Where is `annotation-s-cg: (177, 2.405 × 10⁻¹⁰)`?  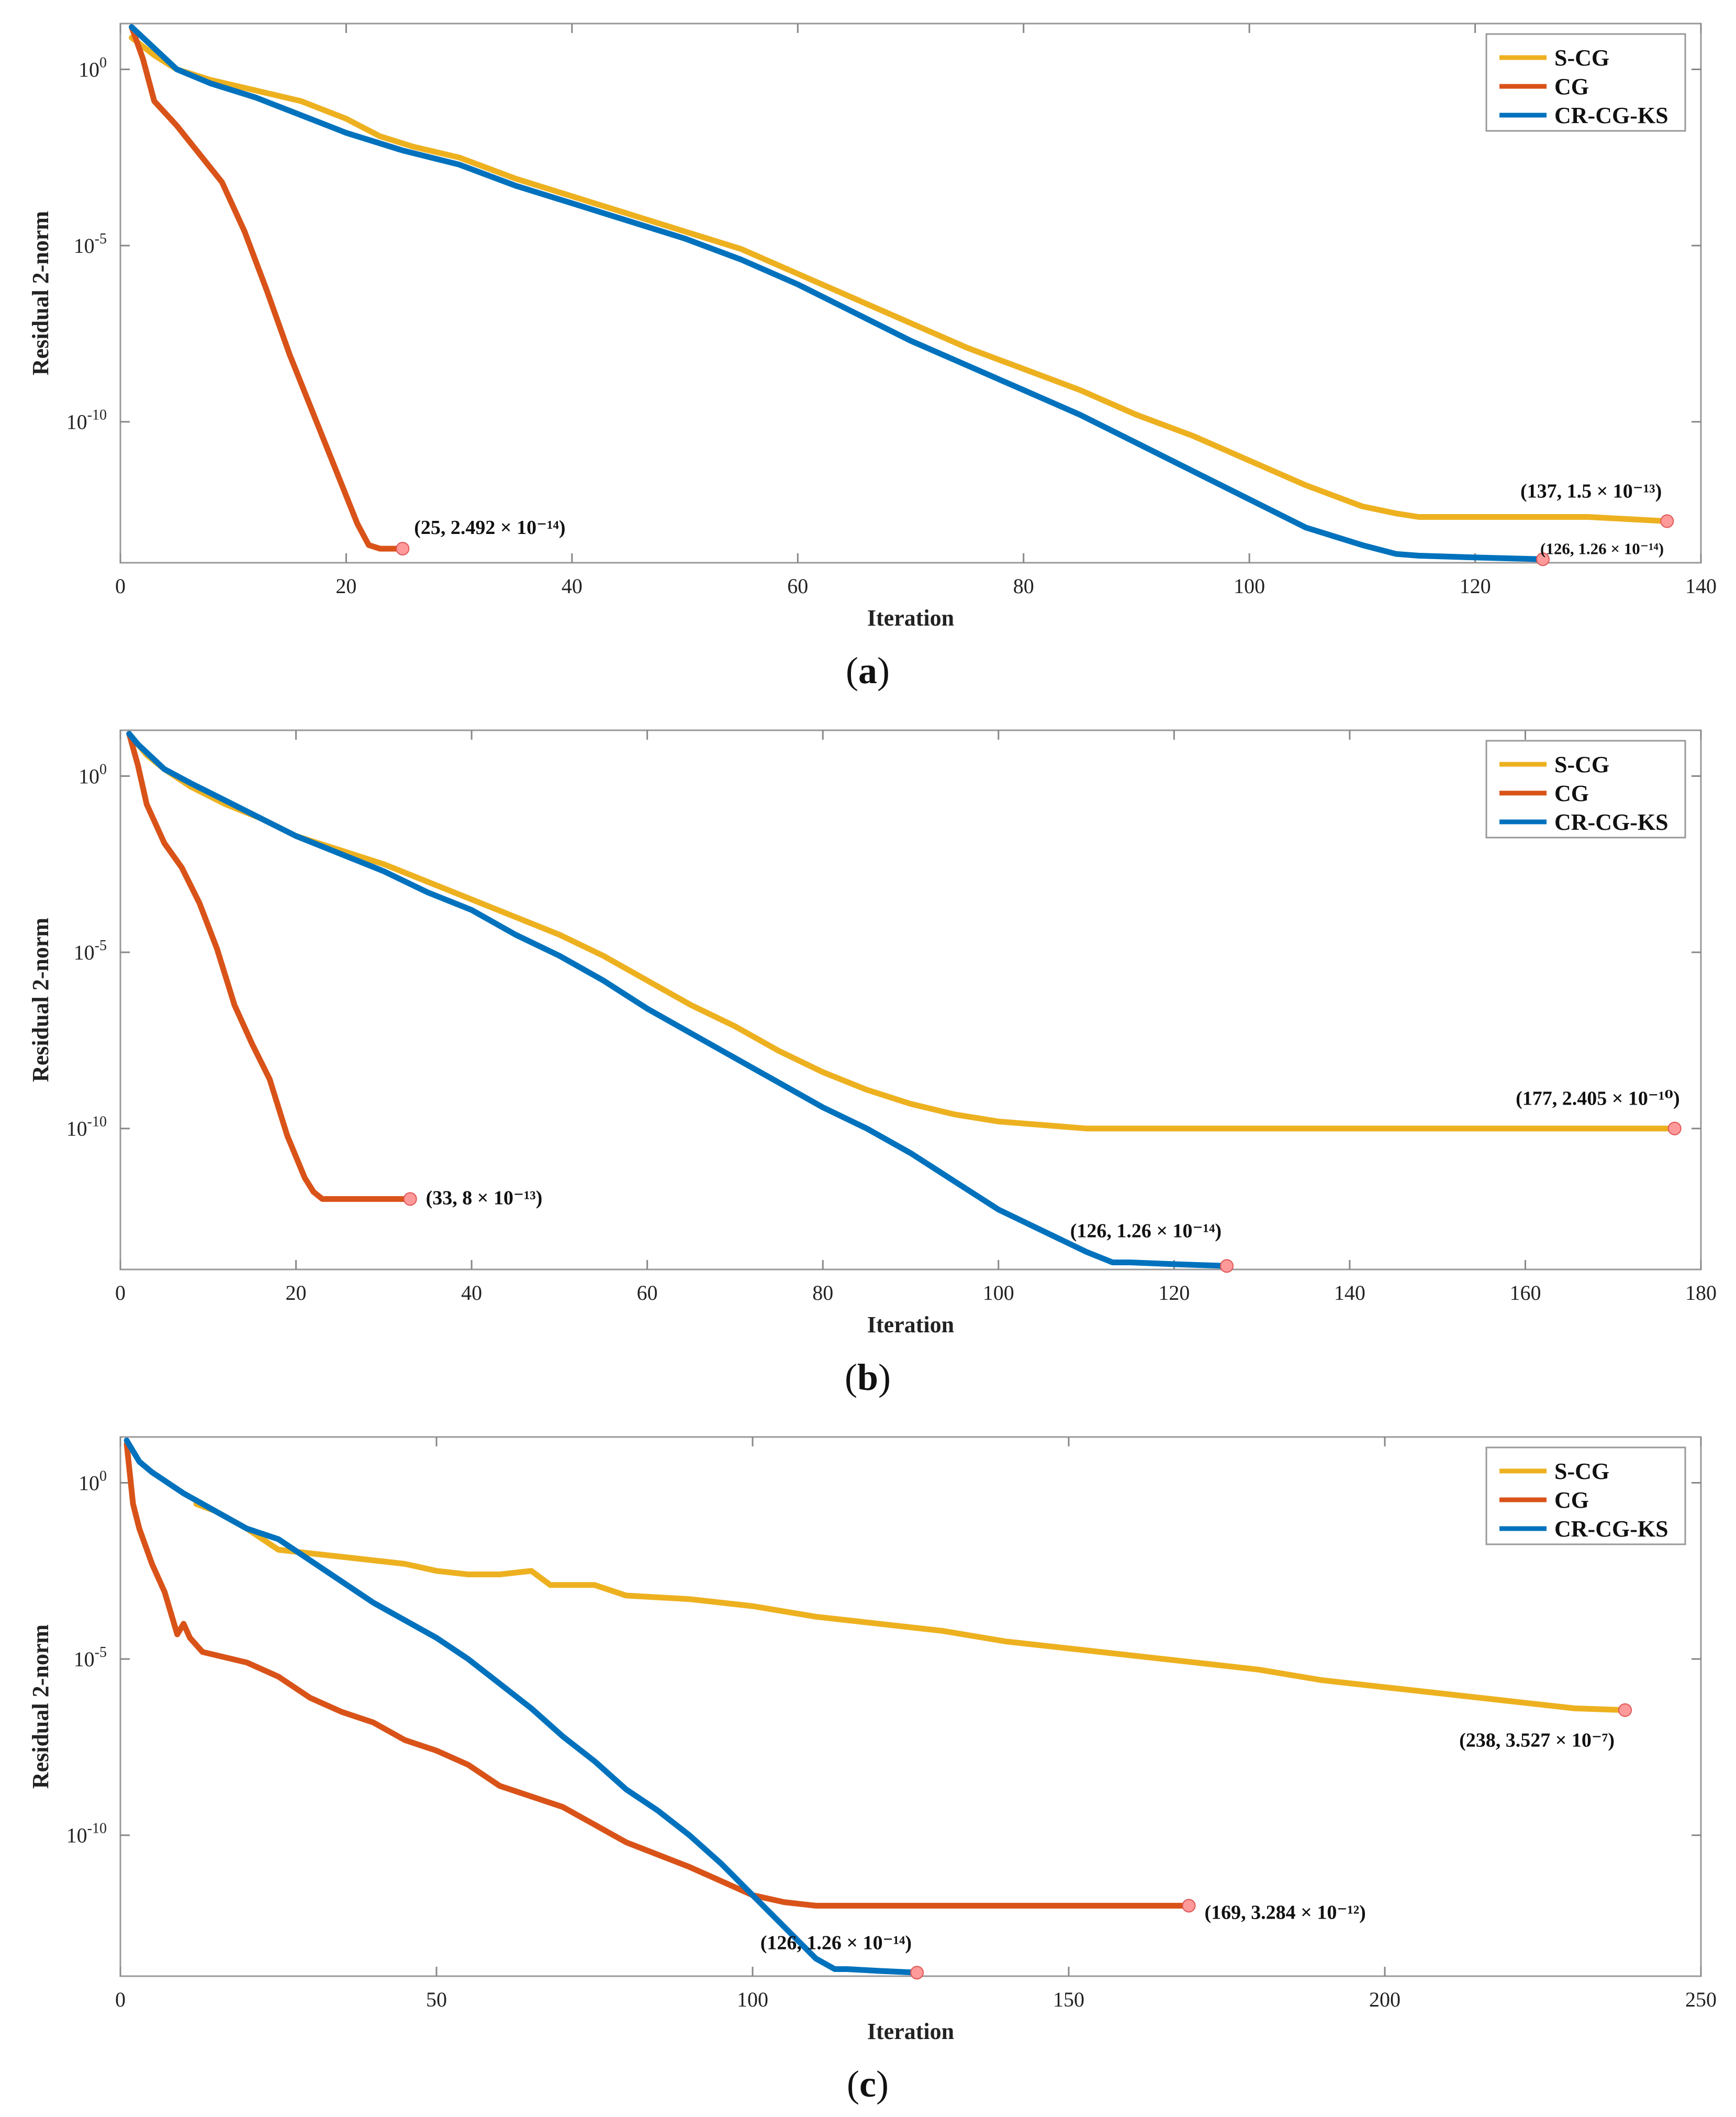 annotation-s-cg: (177, 2.405 × 10⁻¹⁰) is located at coordinates (1598, 1099).